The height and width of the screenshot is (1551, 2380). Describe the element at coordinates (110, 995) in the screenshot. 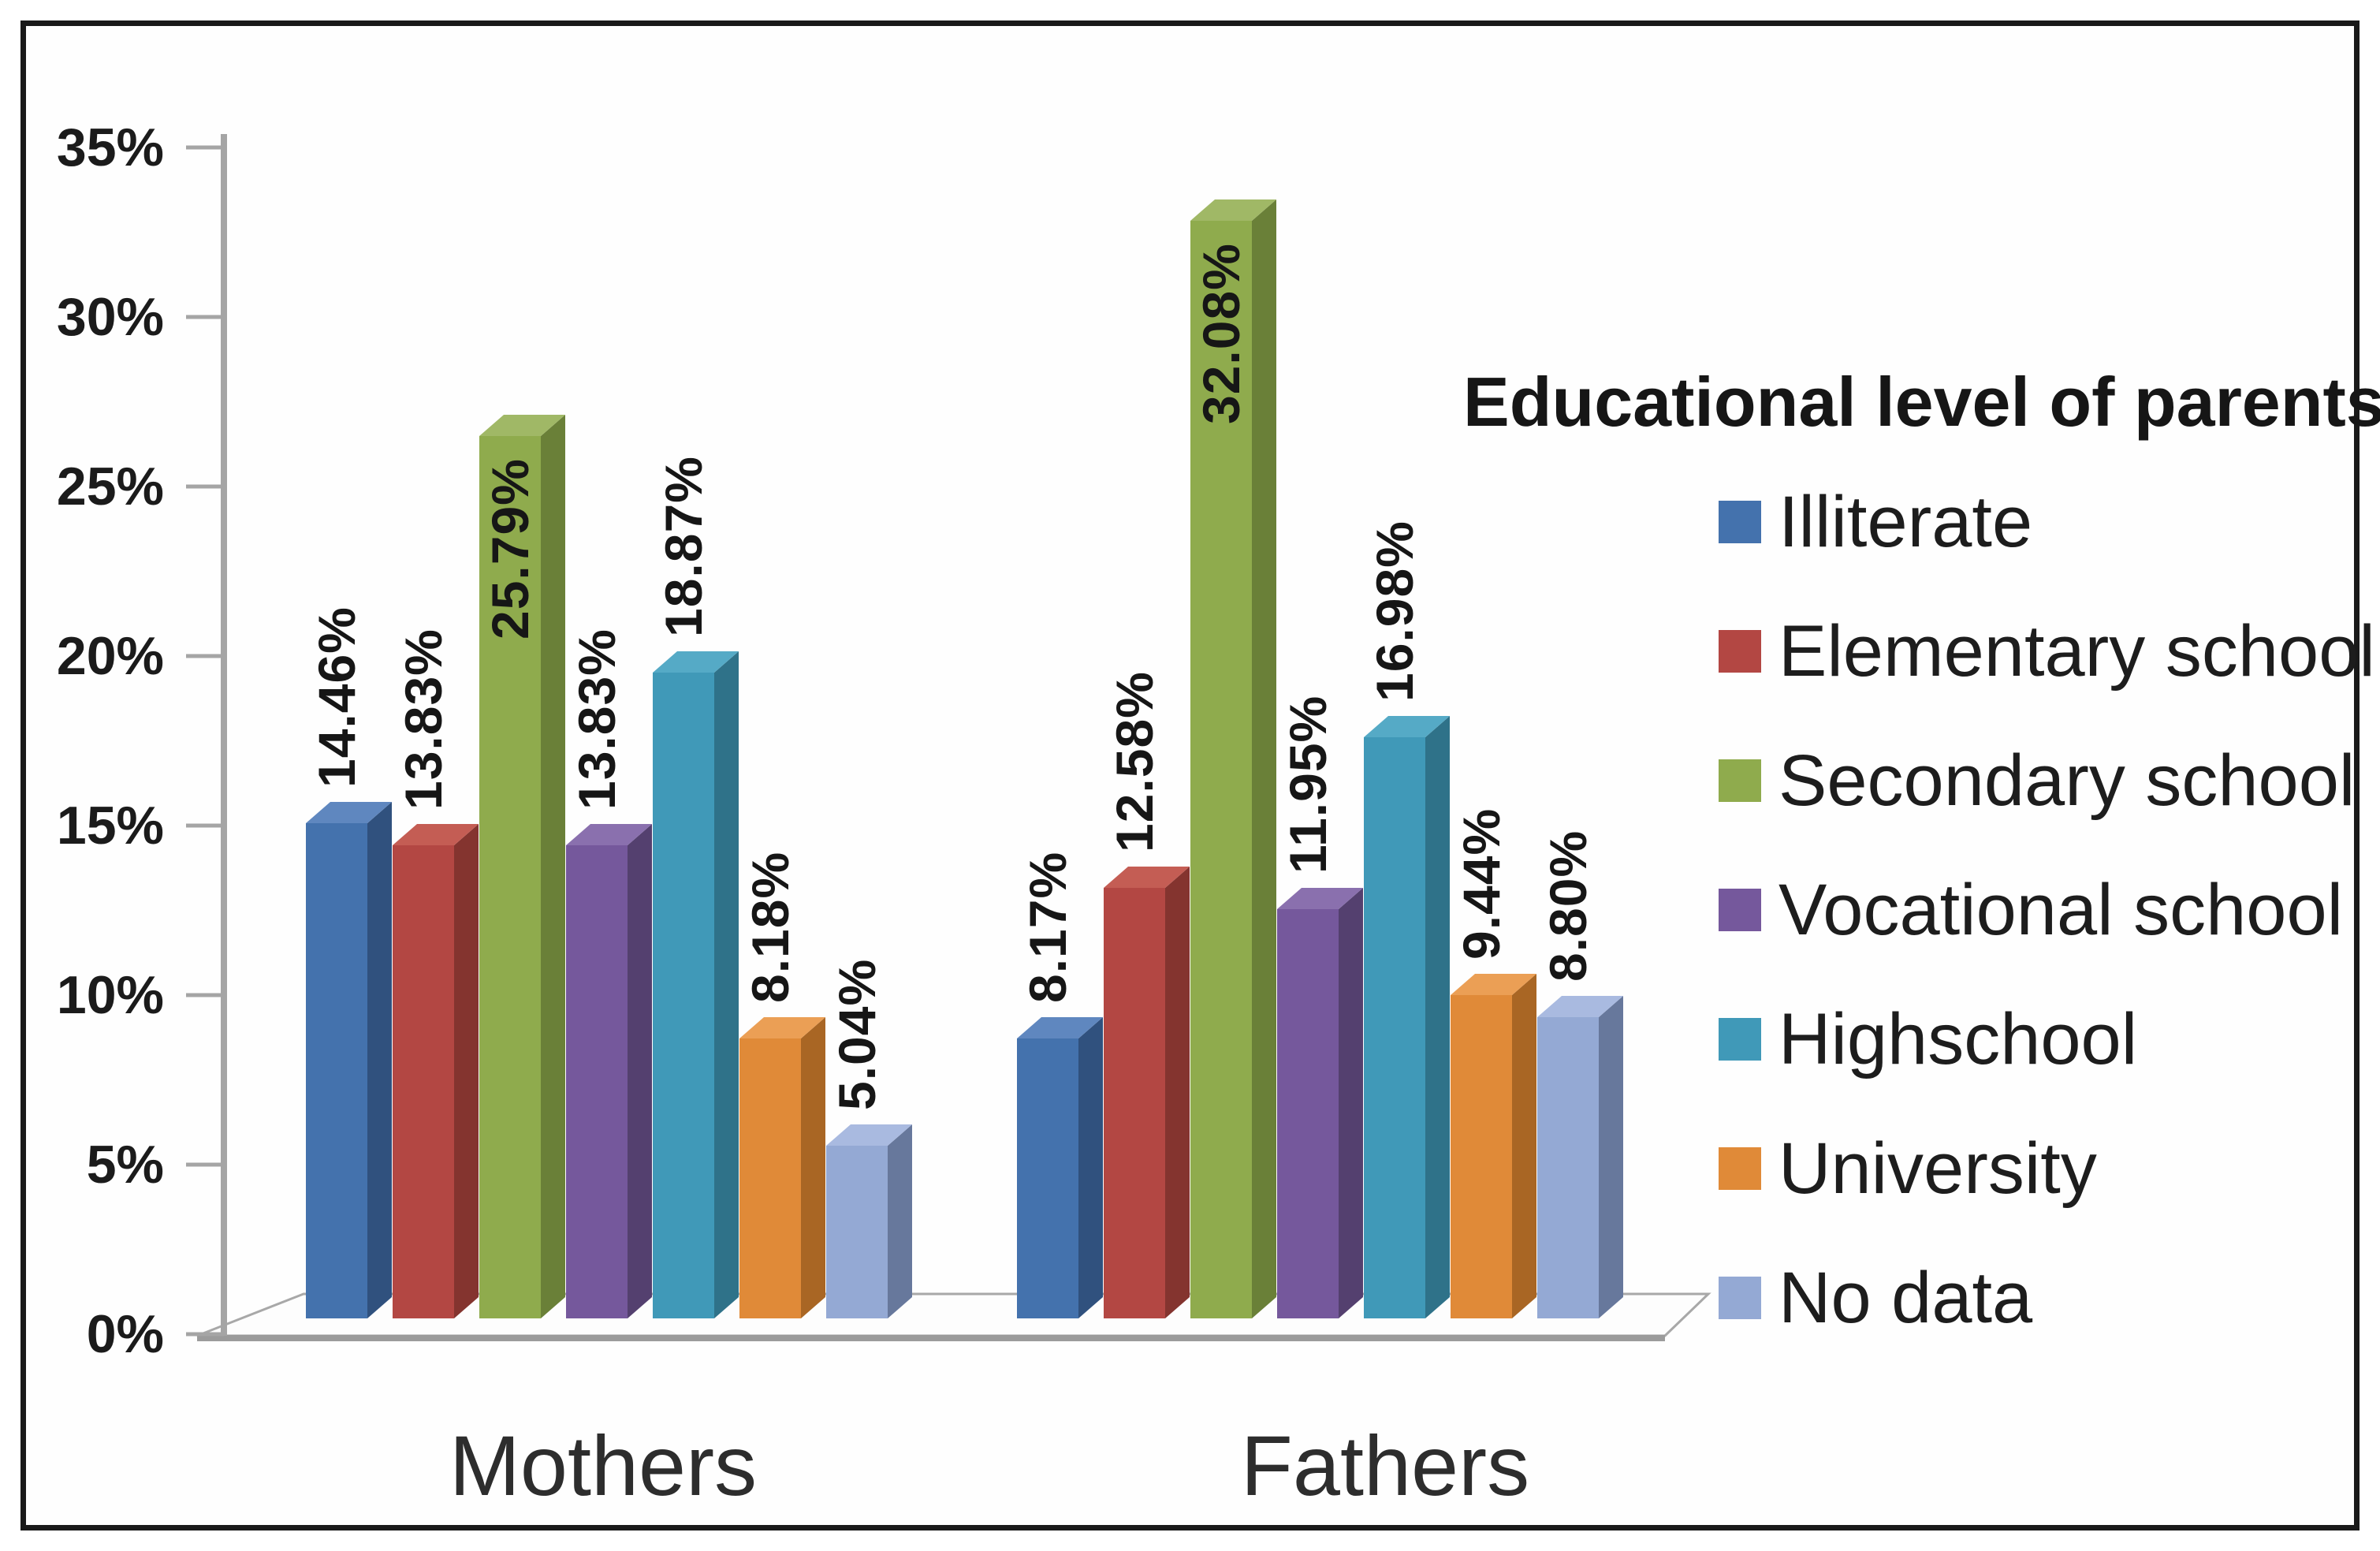

I see `y-axis-label-10%: 10%` at that location.